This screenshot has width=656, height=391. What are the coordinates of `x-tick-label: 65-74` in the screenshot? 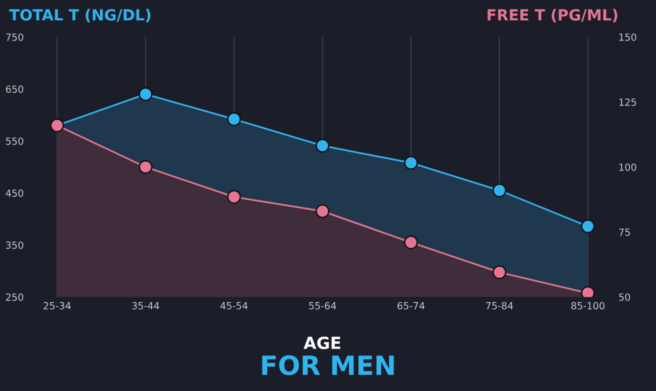 It's located at (411, 306).